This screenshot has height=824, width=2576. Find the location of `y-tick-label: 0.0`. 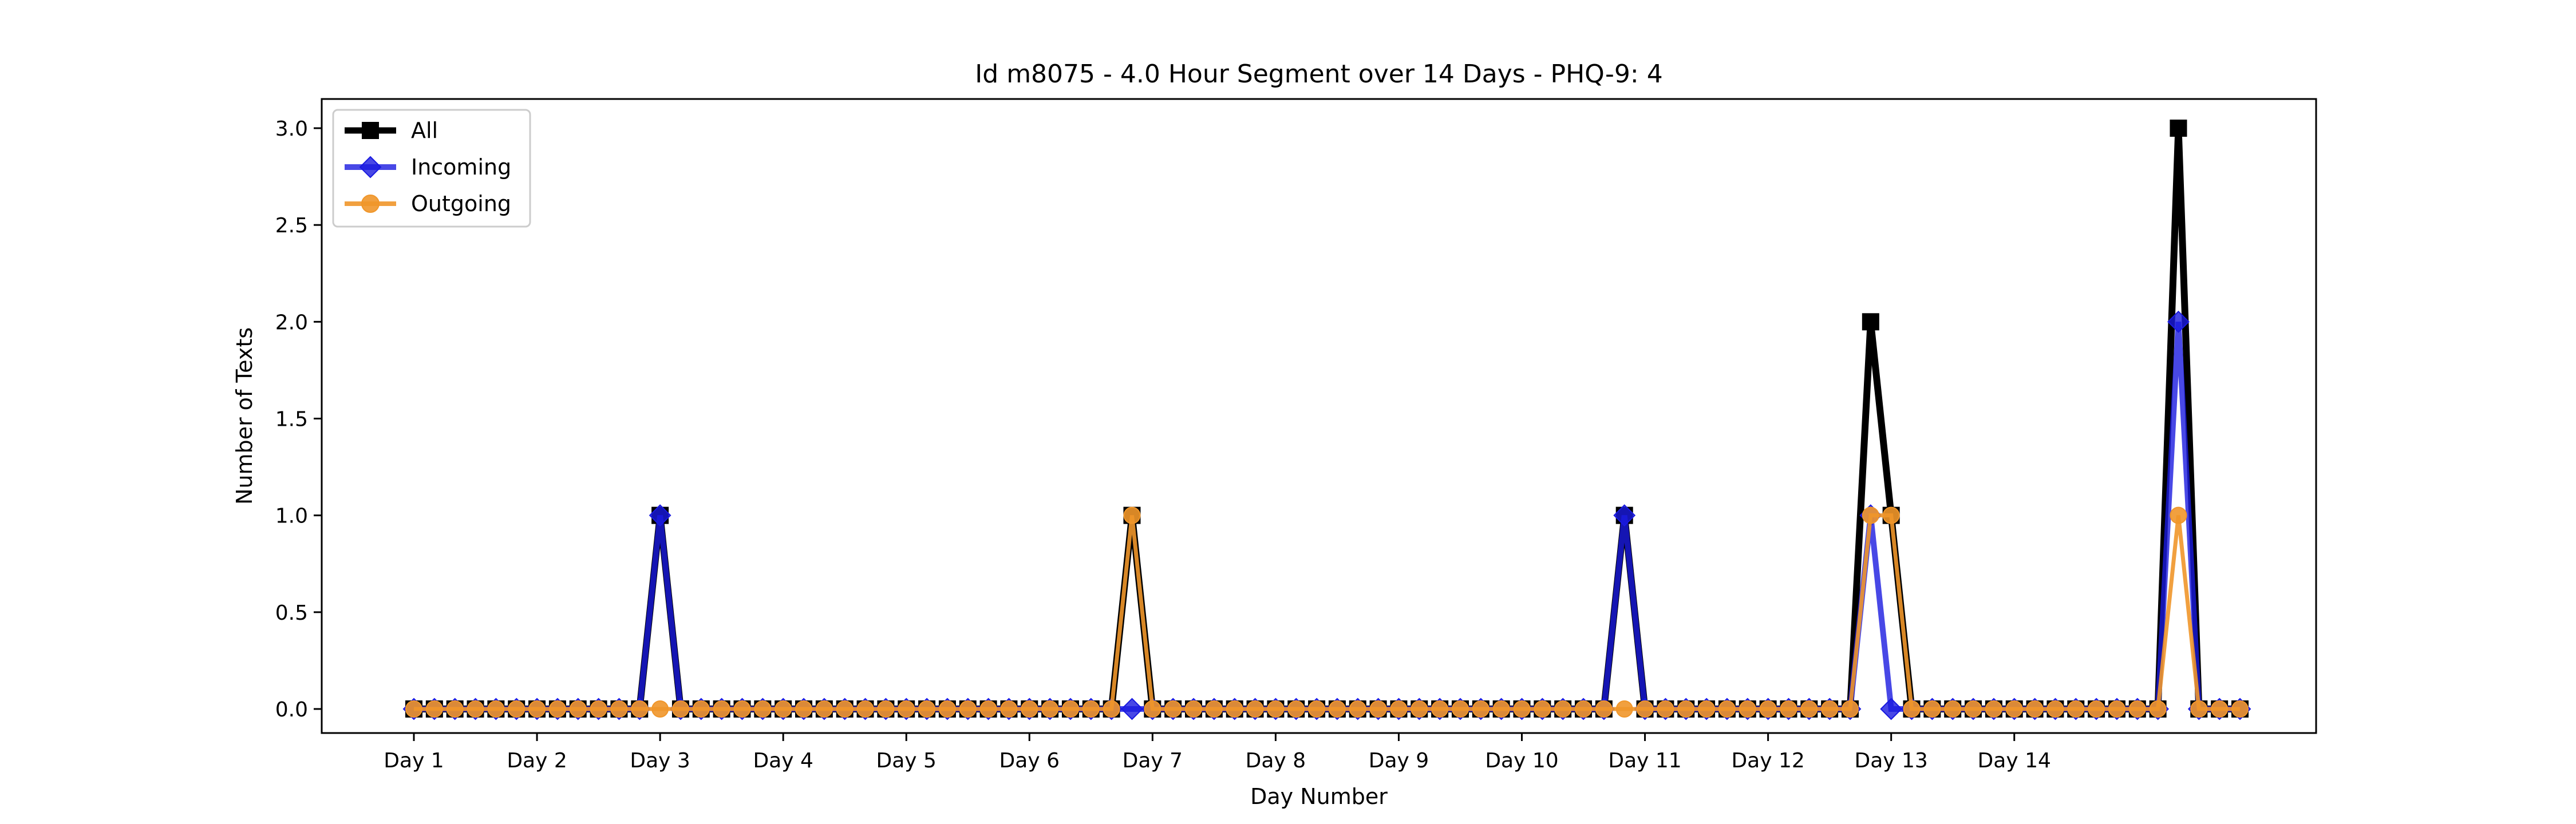

y-tick-label: 0.0 is located at coordinates (291, 710).